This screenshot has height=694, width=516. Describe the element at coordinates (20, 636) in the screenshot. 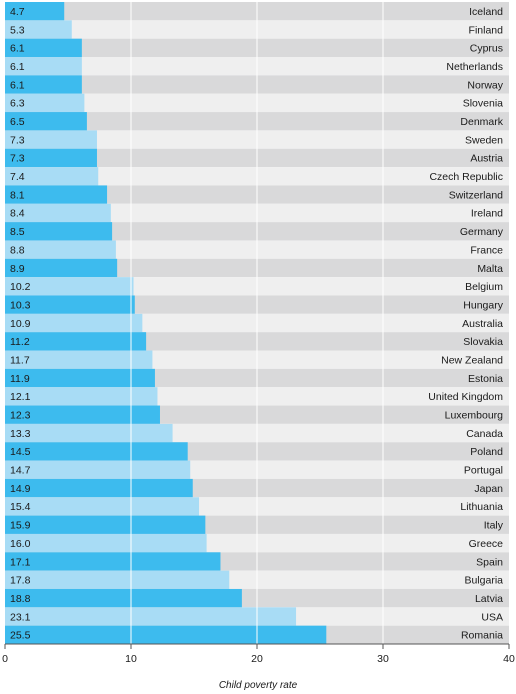

I see `value-label: 25.5` at that location.